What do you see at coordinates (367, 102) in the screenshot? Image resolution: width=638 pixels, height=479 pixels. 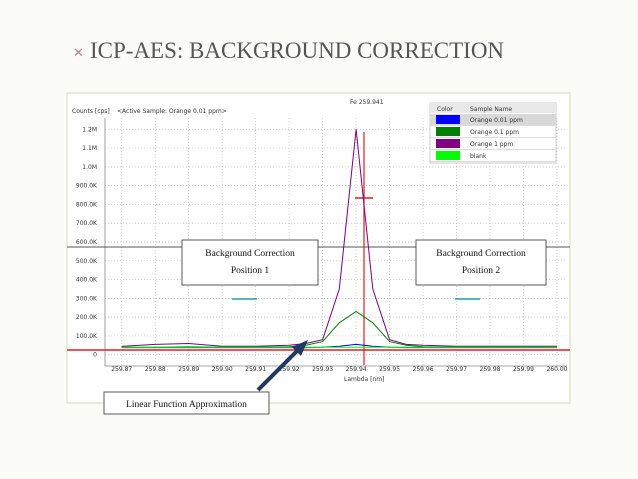 I see `chart-title: Fe 259.941` at bounding box center [367, 102].